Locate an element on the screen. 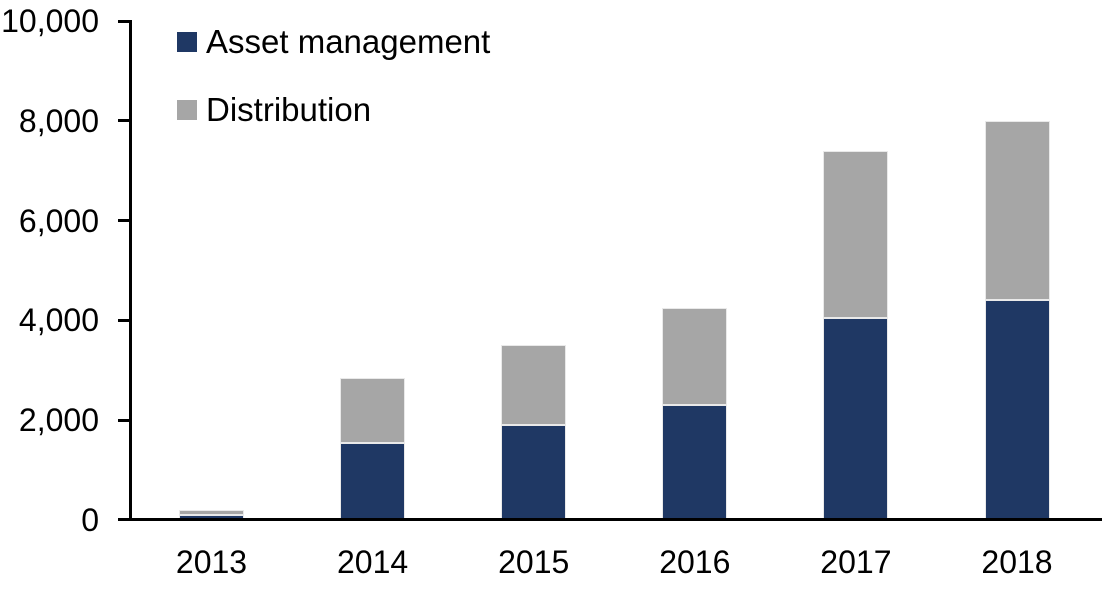 The height and width of the screenshot is (594, 1102). bar-segment-distribution-2018 is located at coordinates (1017, 210).